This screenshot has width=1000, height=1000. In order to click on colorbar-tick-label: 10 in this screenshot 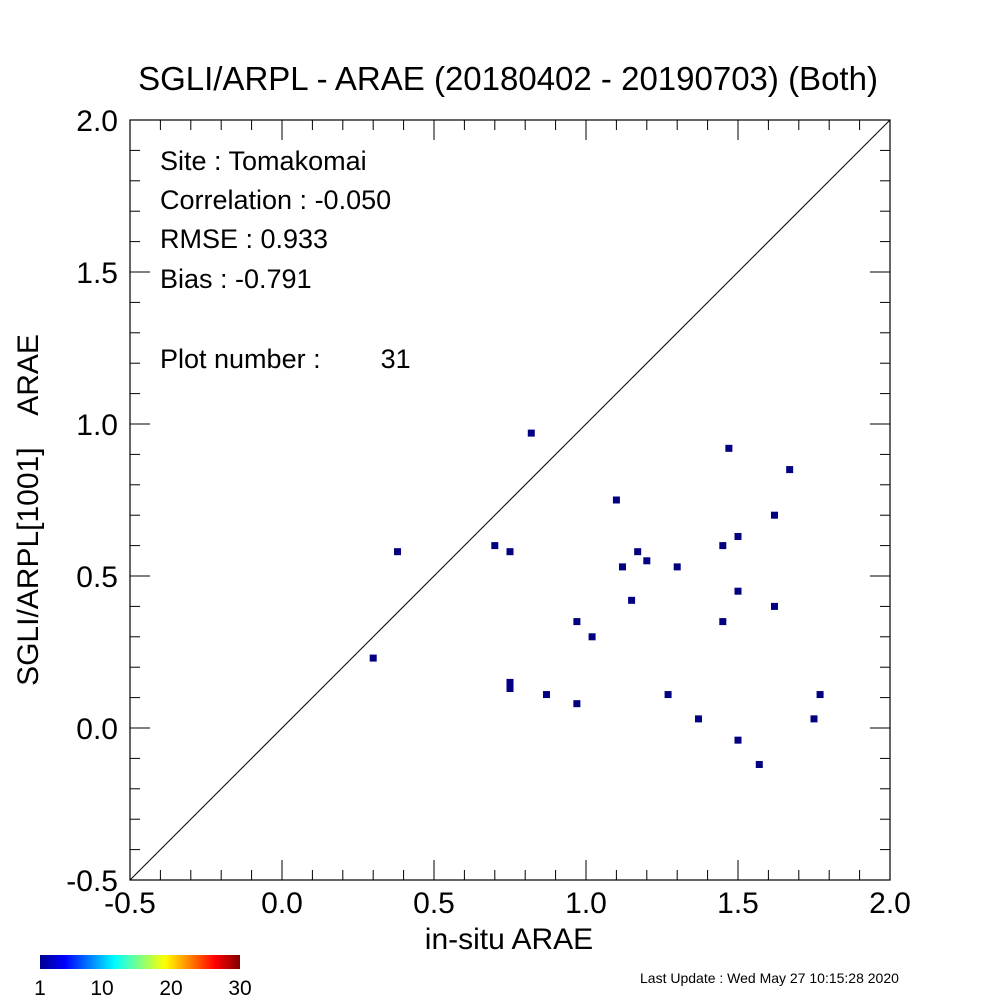, I will do `click(101, 988)`.